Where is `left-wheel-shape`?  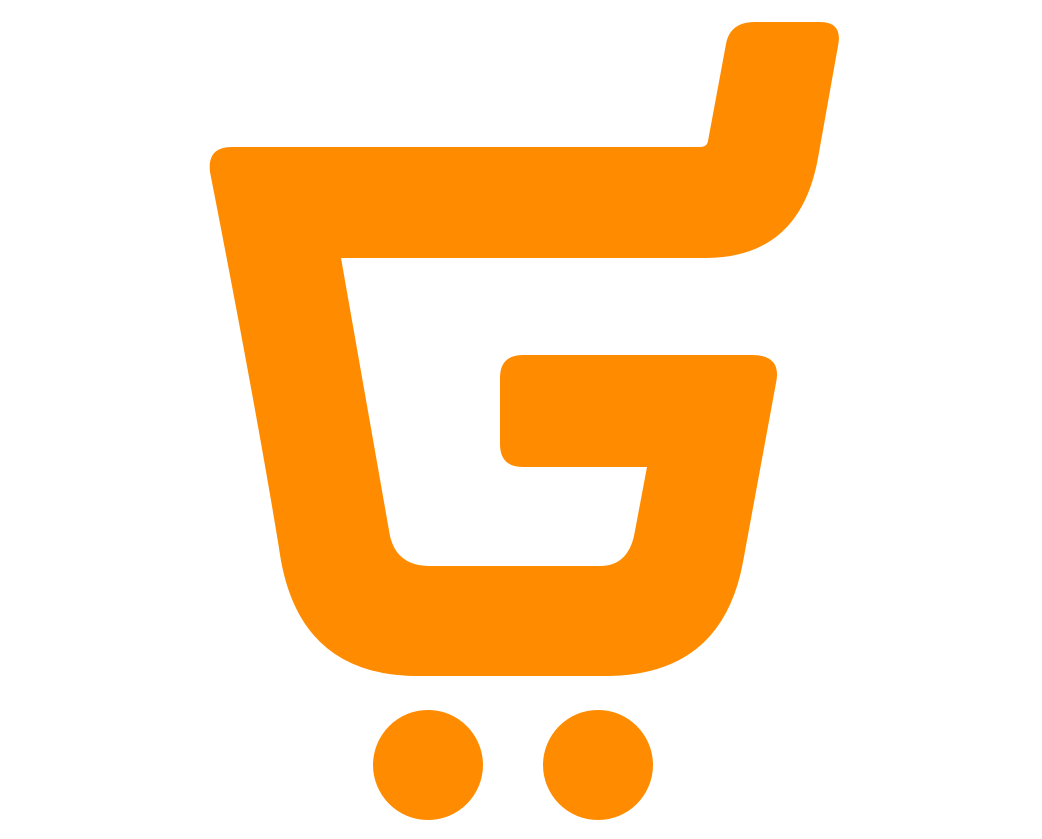 left-wheel-shape is located at coordinates (428, 765).